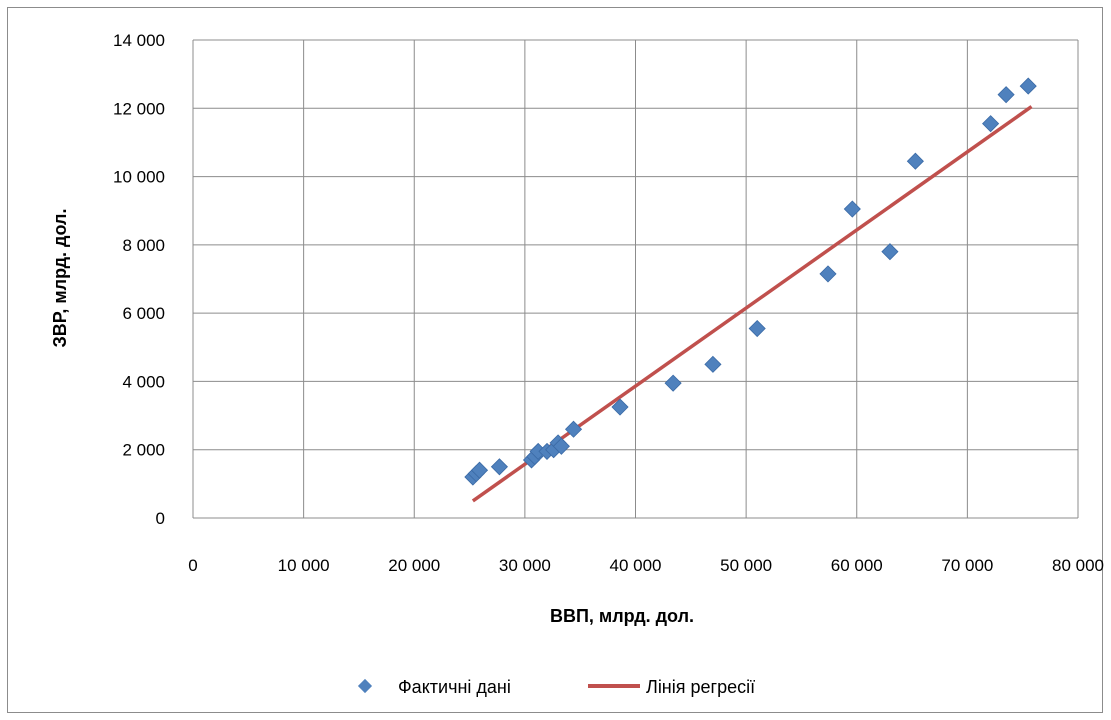  What do you see at coordinates (143, 450) in the screenshot?
I see `y-tick-label: 2 000` at bounding box center [143, 450].